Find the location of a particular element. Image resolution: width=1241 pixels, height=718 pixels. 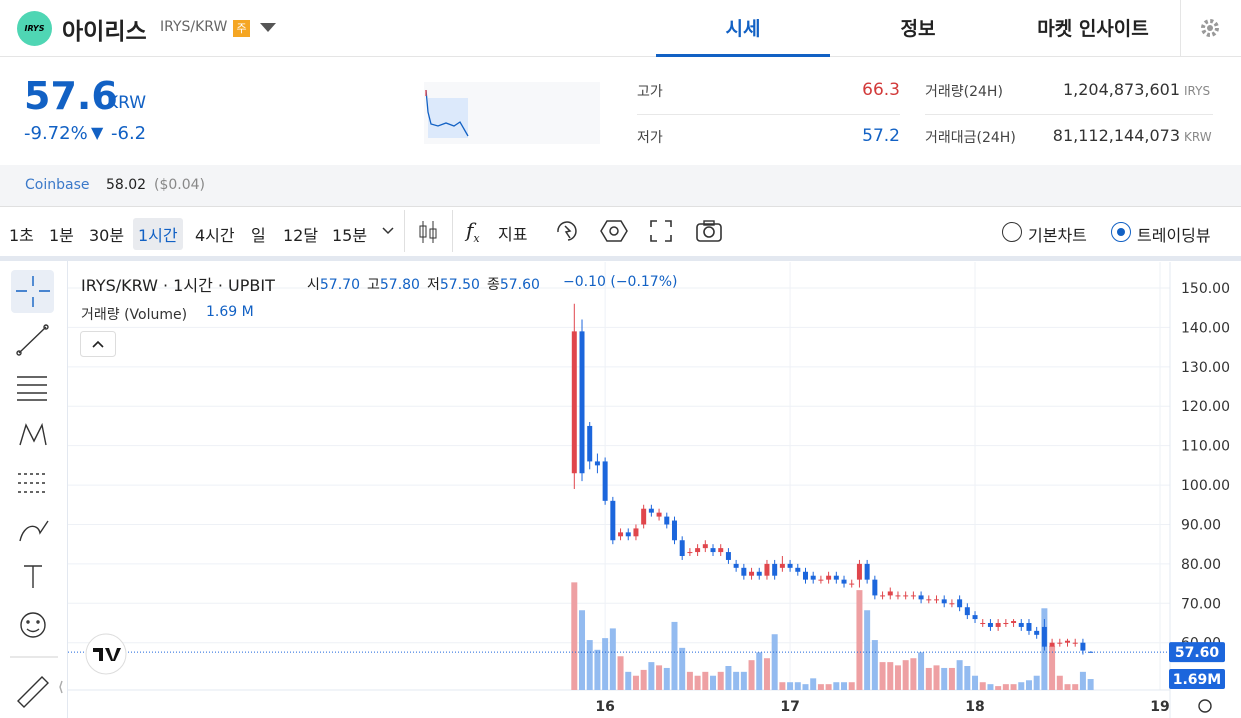

interval-button: 12달 is located at coordinates (301, 235).